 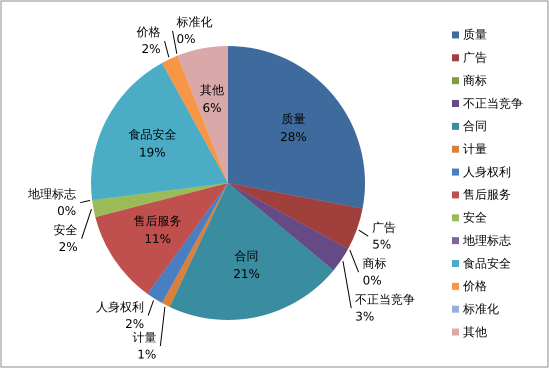 I want to click on data-label: 1%, so click(x=146, y=354).